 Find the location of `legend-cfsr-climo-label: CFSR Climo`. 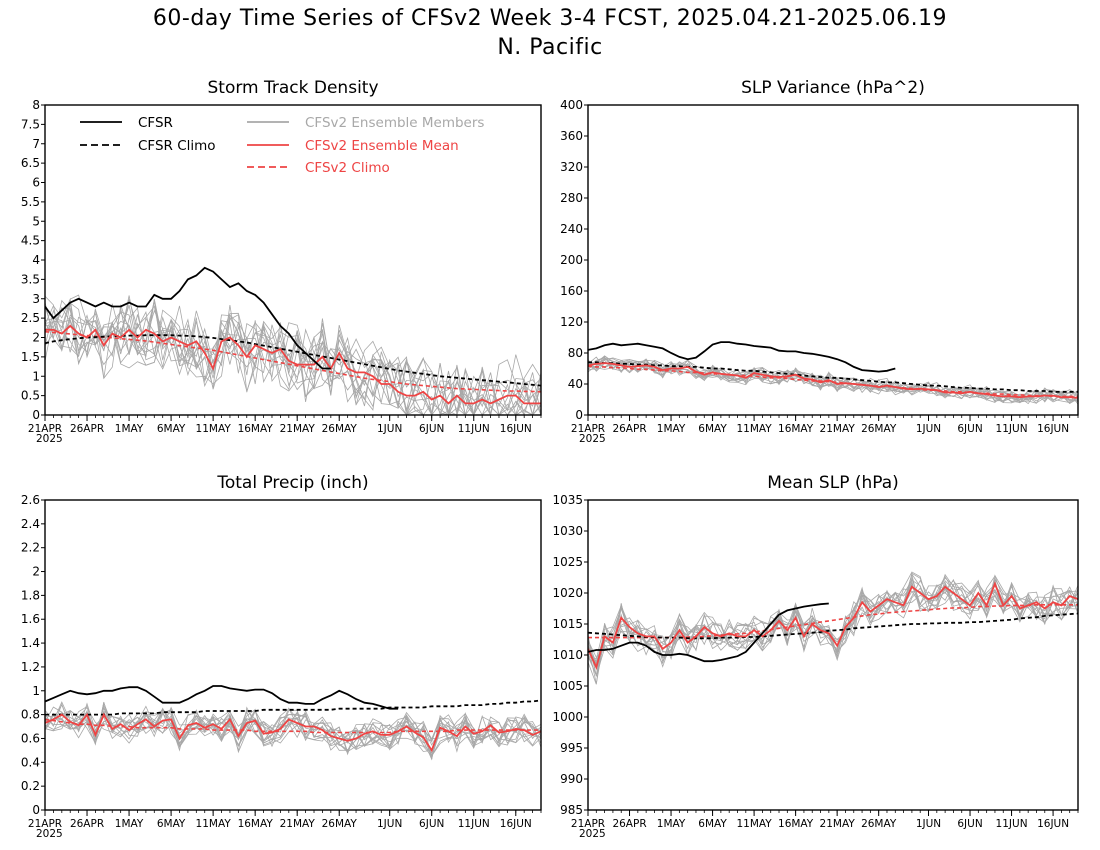

legend-cfsr-climo-label: CFSR Climo is located at coordinates (177, 146).